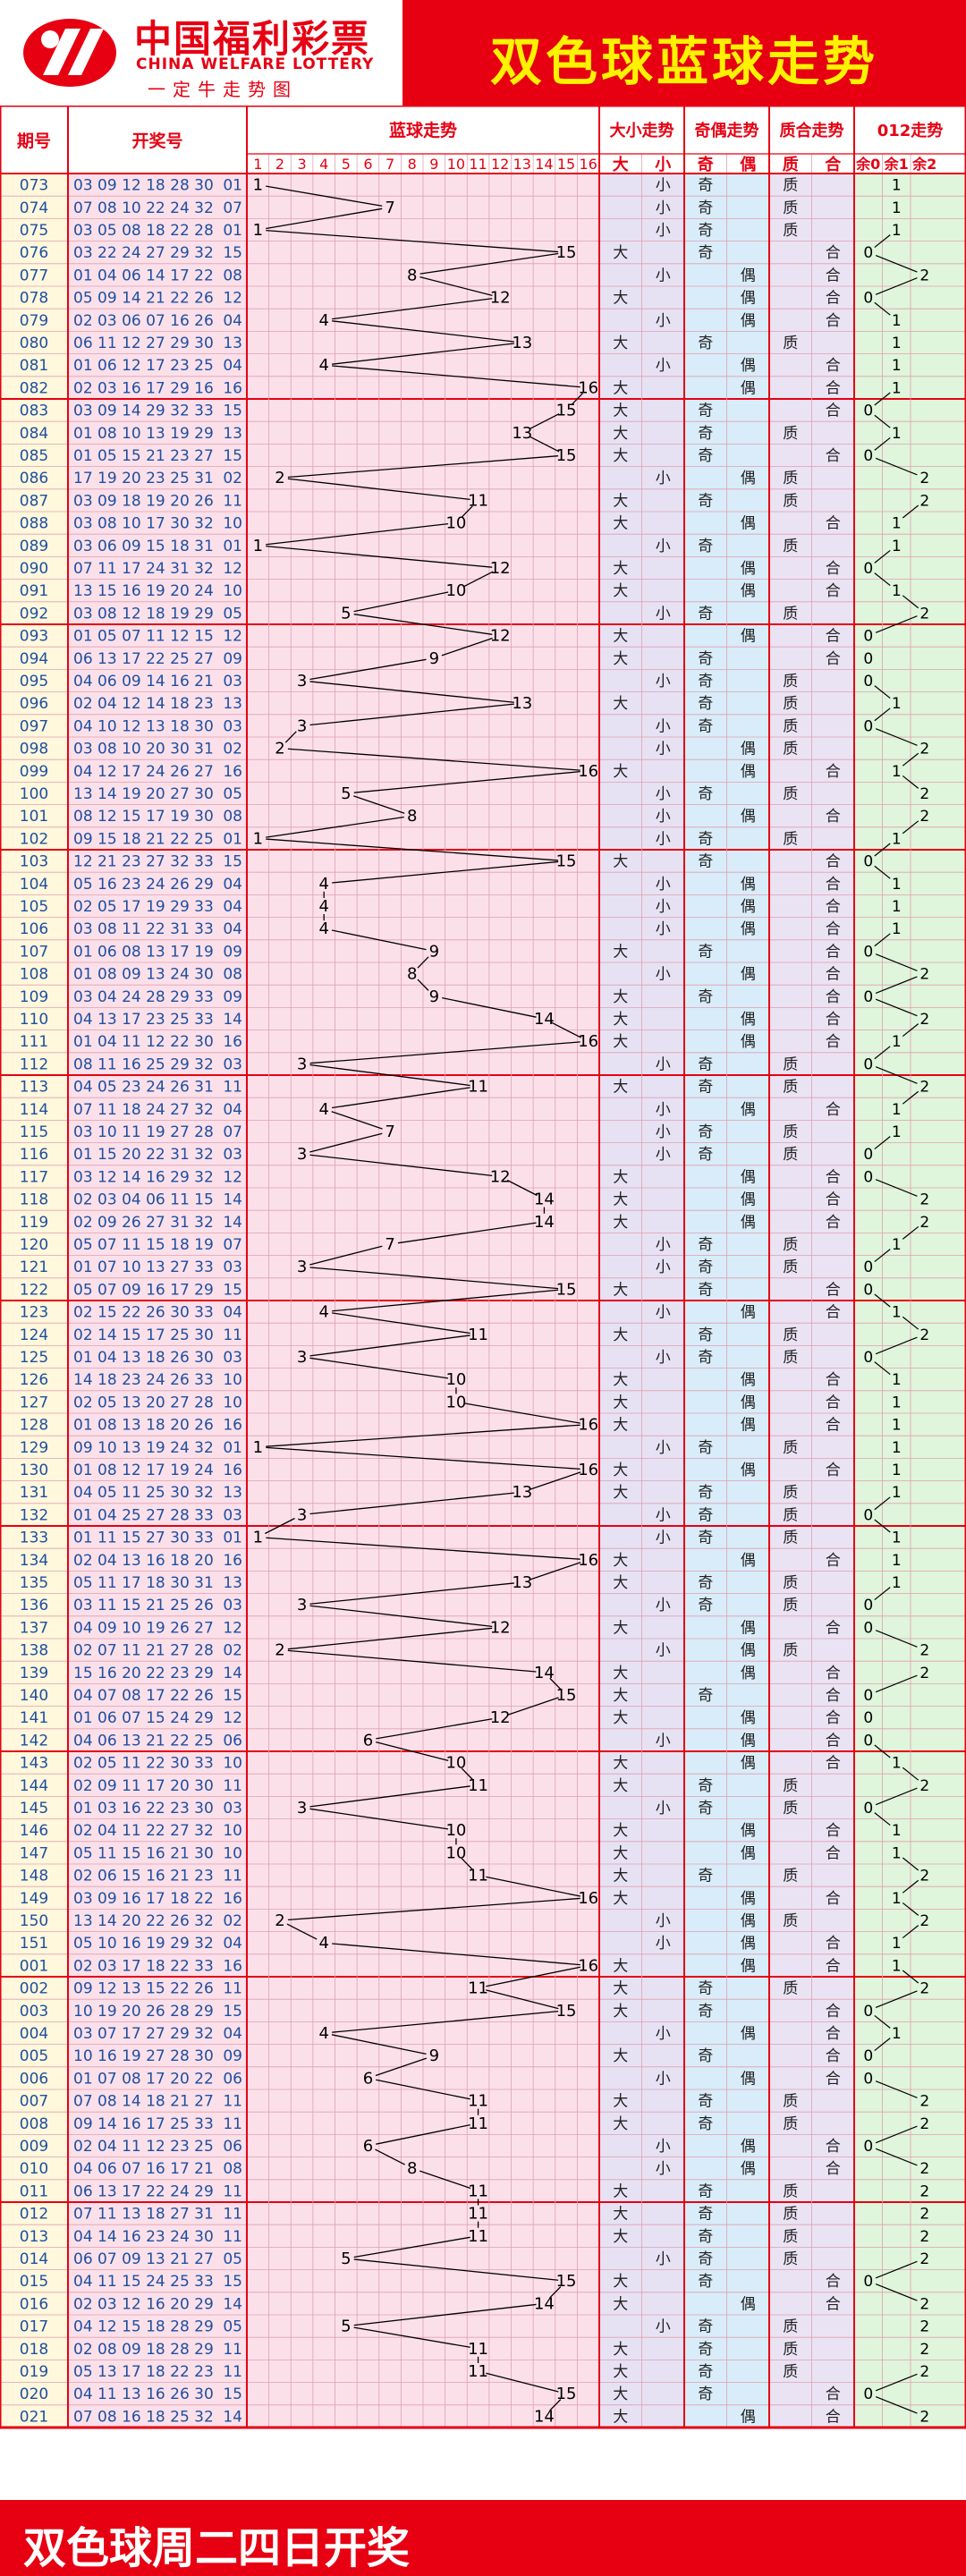 The width and height of the screenshot is (966, 2576). What do you see at coordinates (143, 1177) in the screenshot?
I see `red-balls: 03 12 14 16 29 32` at bounding box center [143, 1177].